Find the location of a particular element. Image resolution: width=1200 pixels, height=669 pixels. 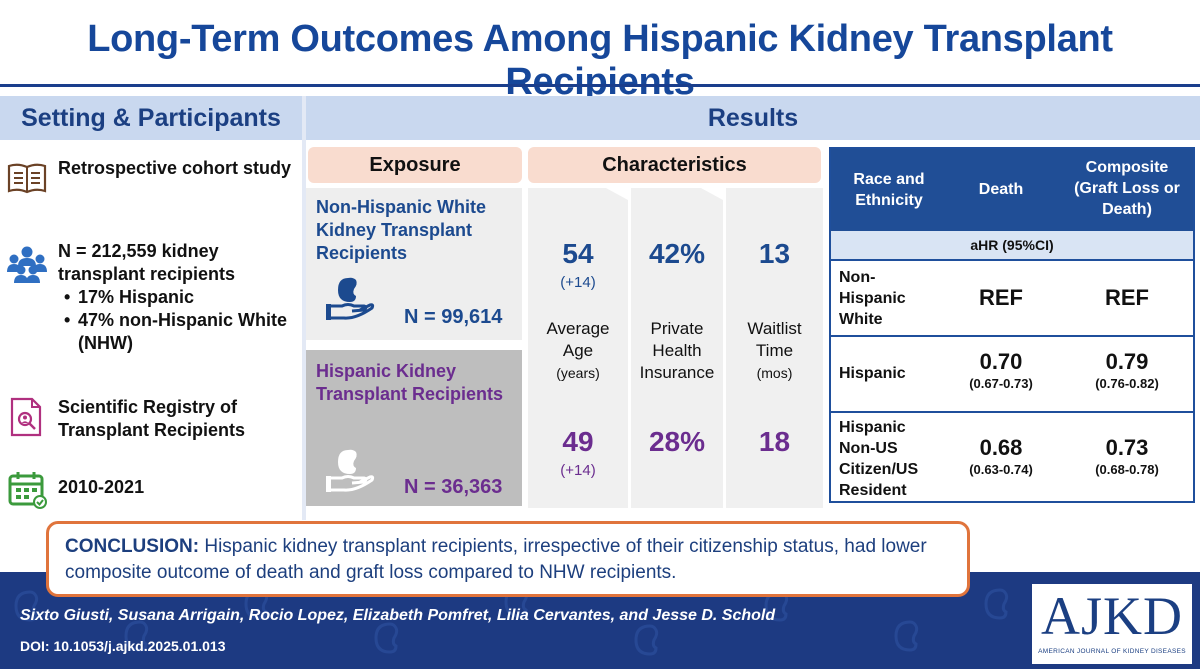

characteristic-waitlist: 13 Waitlist Time (mos) 18 is located at coordinates (774, 348).